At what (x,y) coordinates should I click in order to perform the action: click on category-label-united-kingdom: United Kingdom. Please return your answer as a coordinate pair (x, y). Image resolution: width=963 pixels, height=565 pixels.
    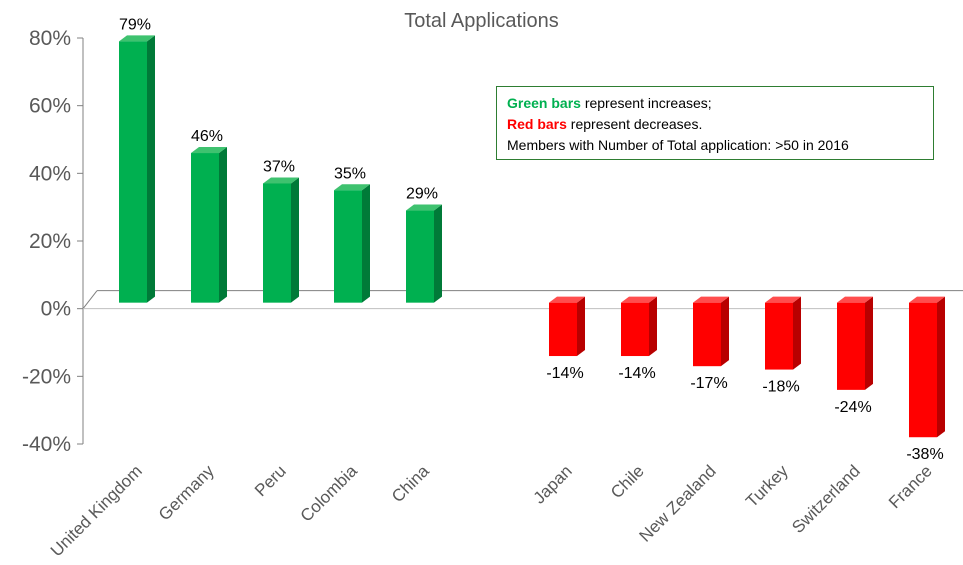
    Looking at the image, I should click on (96, 510).